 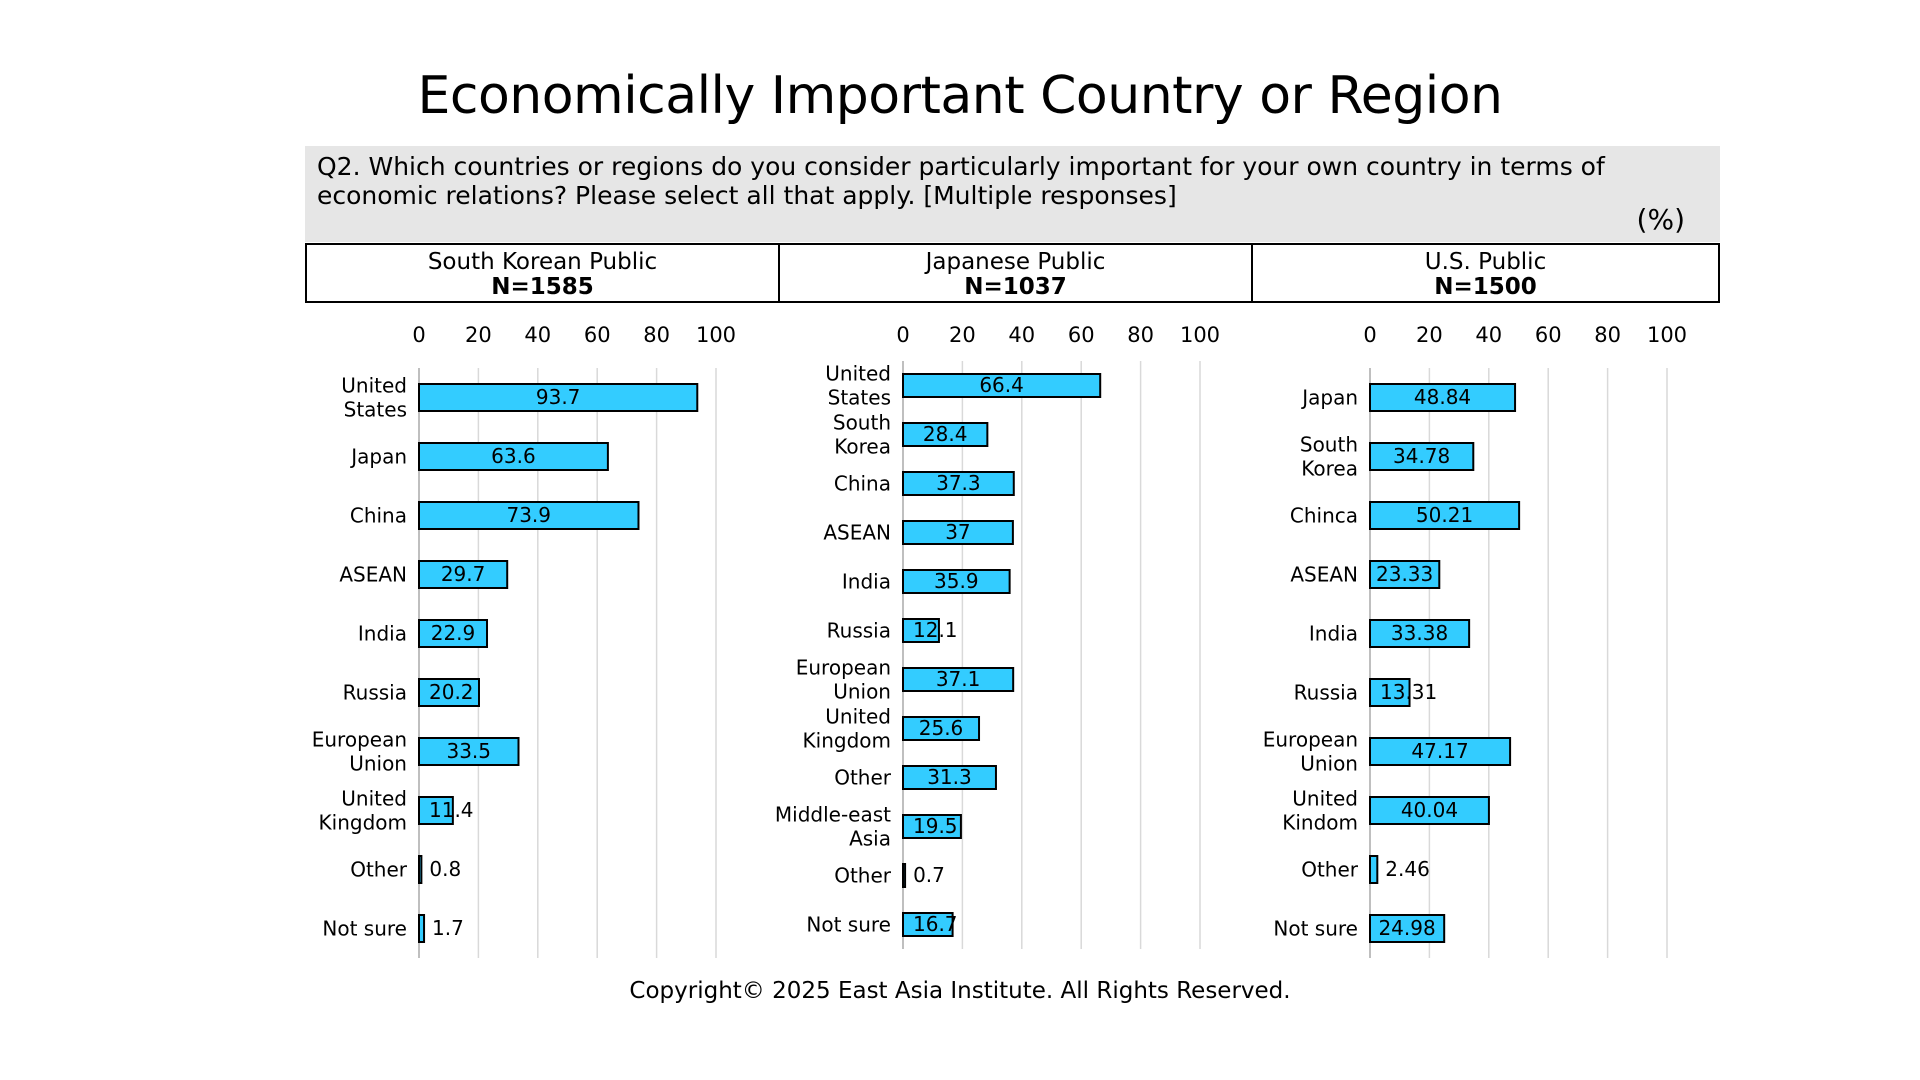 I want to click on data-label: 24.98, so click(x=1406, y=928).